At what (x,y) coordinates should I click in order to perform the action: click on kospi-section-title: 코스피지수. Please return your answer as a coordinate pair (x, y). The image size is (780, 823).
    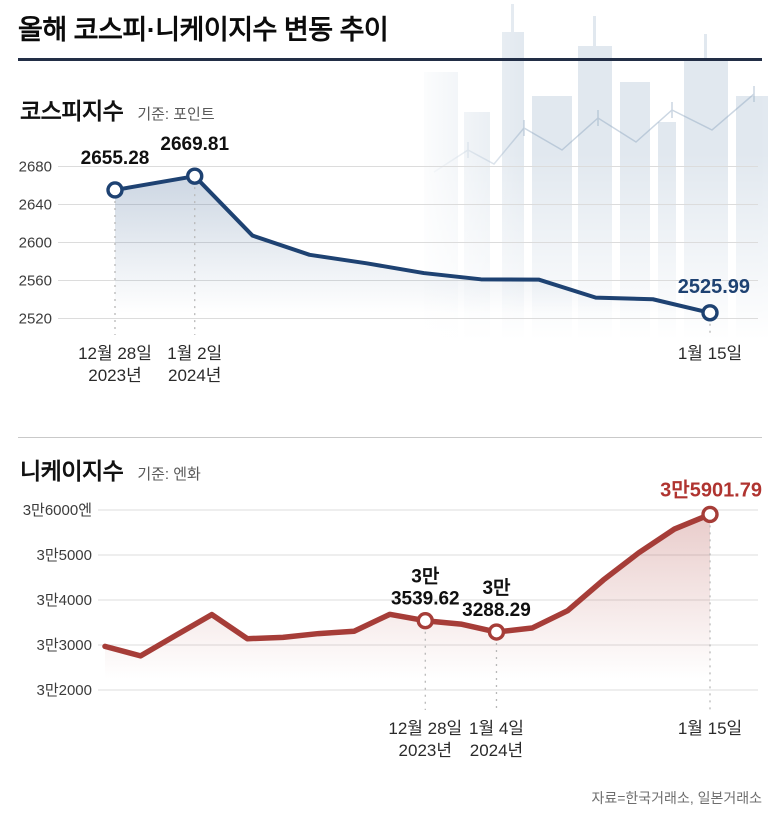
    Looking at the image, I should click on (72, 111).